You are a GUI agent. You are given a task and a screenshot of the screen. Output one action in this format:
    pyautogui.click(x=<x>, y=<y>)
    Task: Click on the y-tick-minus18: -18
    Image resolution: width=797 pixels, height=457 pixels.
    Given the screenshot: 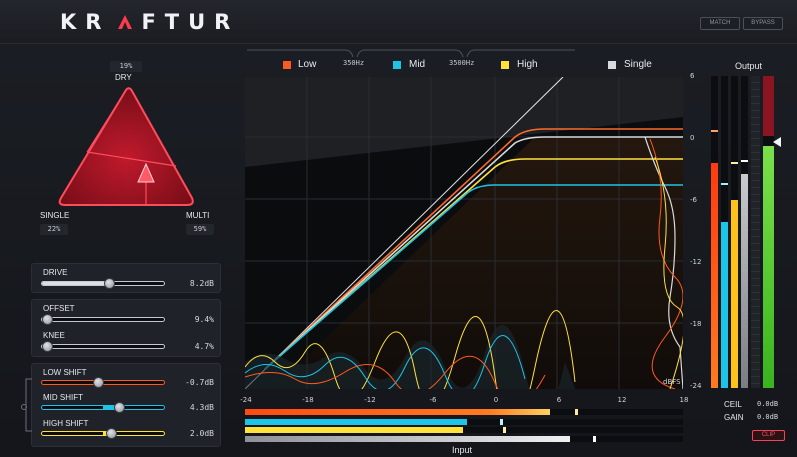 What is the action you would take?
    pyautogui.click(x=696, y=324)
    